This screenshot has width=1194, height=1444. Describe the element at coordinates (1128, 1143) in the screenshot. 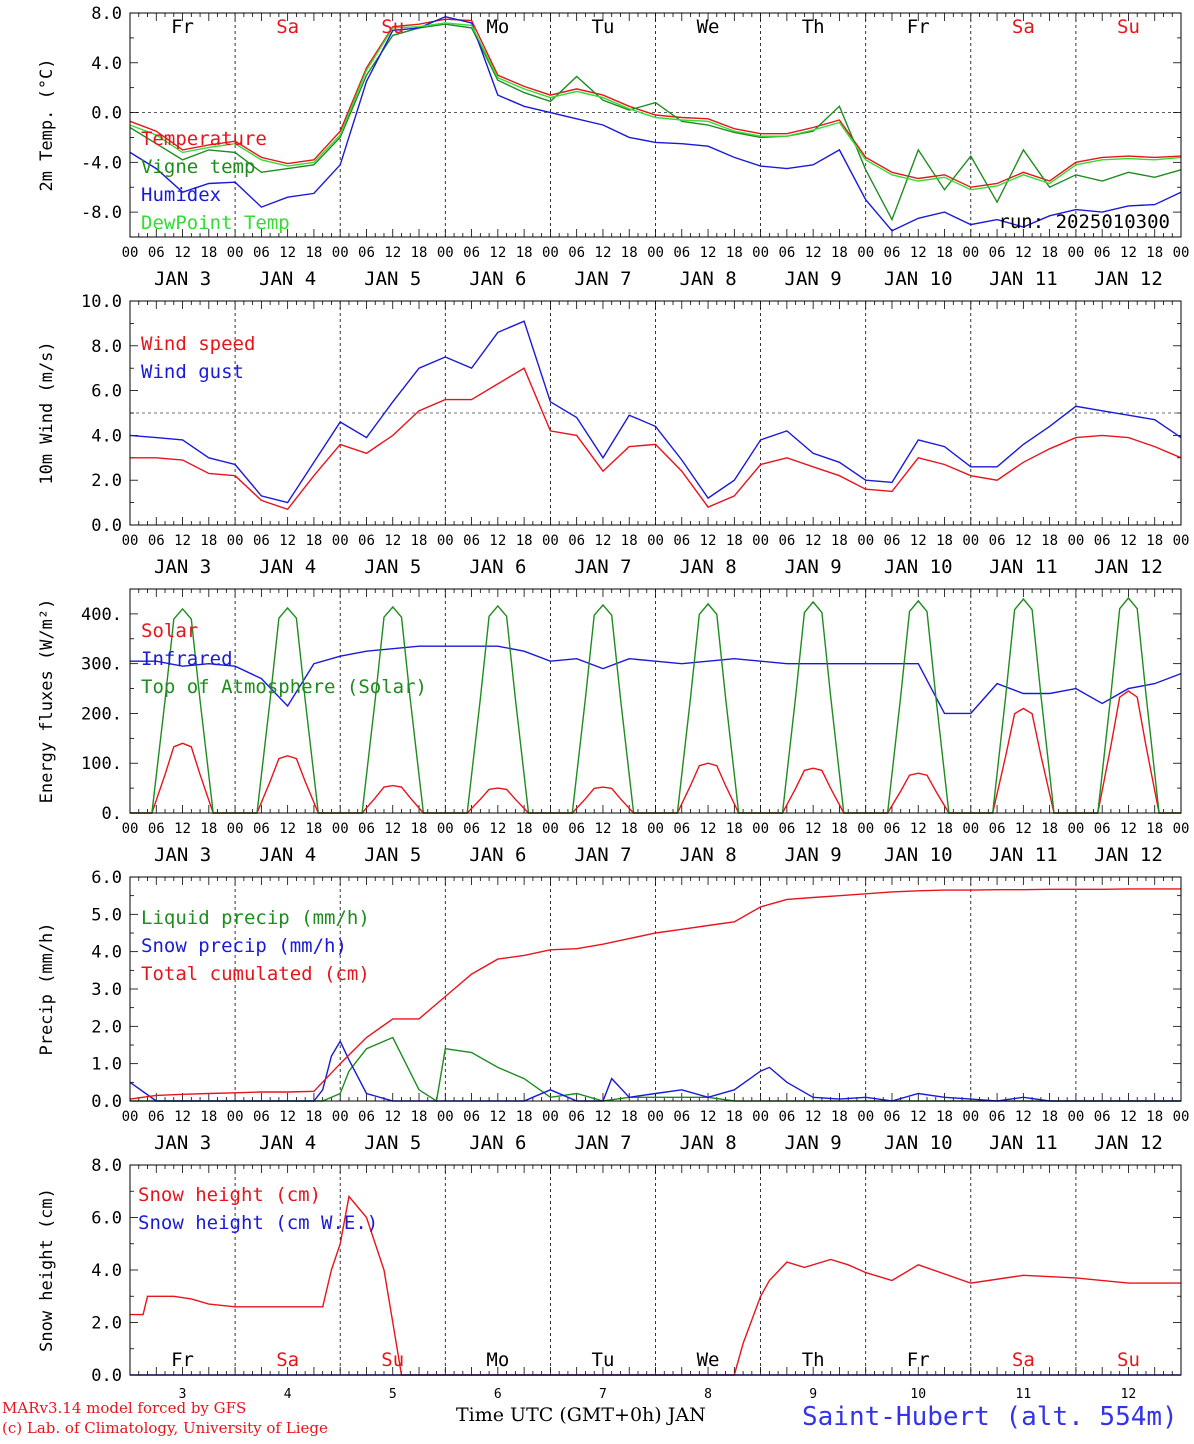

I see `date-label: JAN 12` at that location.